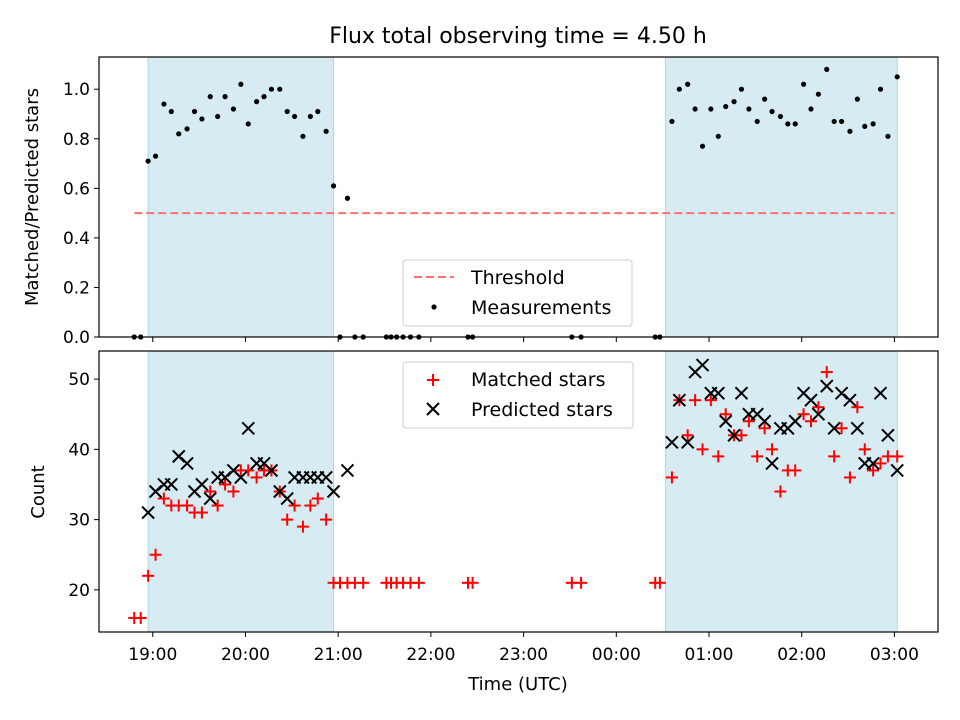 The image size is (960, 720). What do you see at coordinates (79, 380) in the screenshot?
I see `y-tick-label: 50` at bounding box center [79, 380].